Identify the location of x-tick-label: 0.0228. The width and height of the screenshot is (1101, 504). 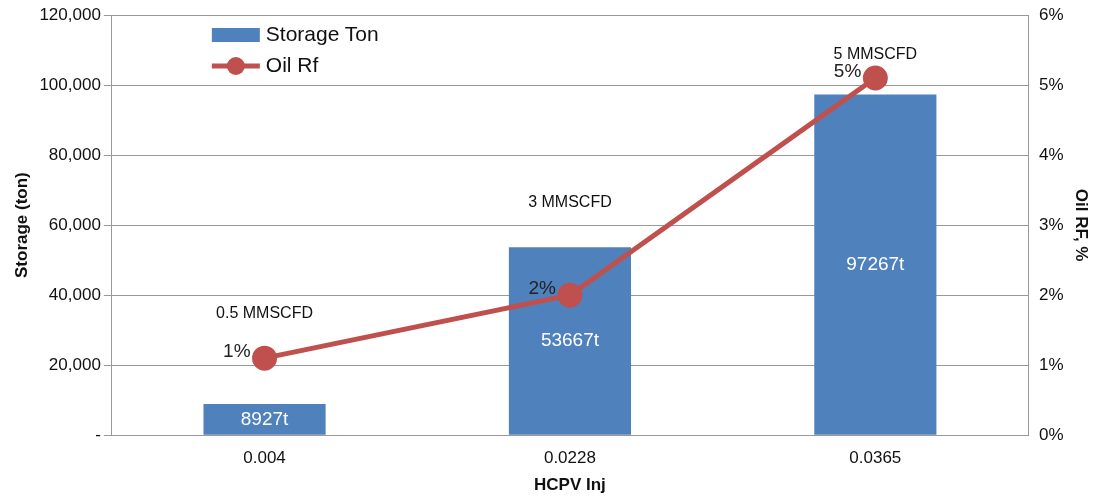
(569, 458).